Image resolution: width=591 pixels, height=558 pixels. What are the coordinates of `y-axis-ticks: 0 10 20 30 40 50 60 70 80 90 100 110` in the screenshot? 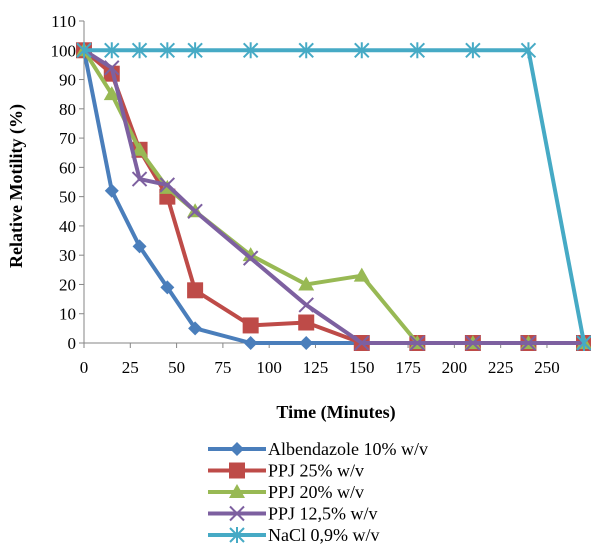 It's located at (67, 182).